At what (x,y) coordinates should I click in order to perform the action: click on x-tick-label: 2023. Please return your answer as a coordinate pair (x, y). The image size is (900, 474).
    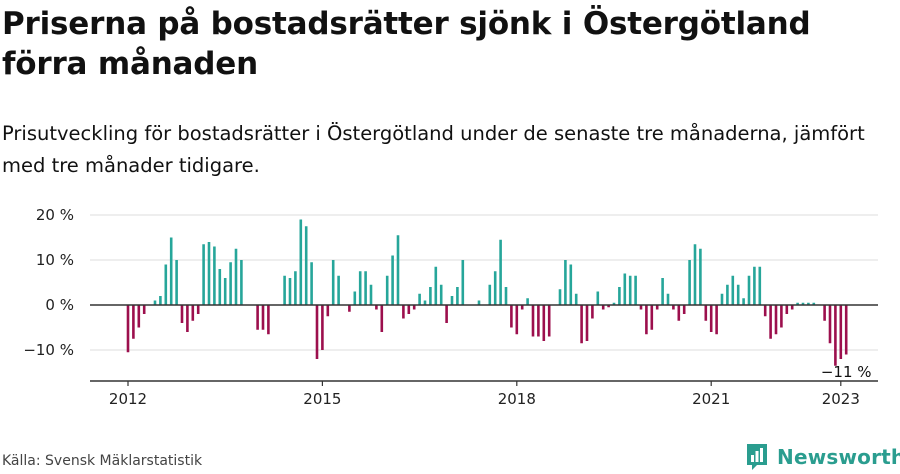
    Looking at the image, I should click on (841, 399).